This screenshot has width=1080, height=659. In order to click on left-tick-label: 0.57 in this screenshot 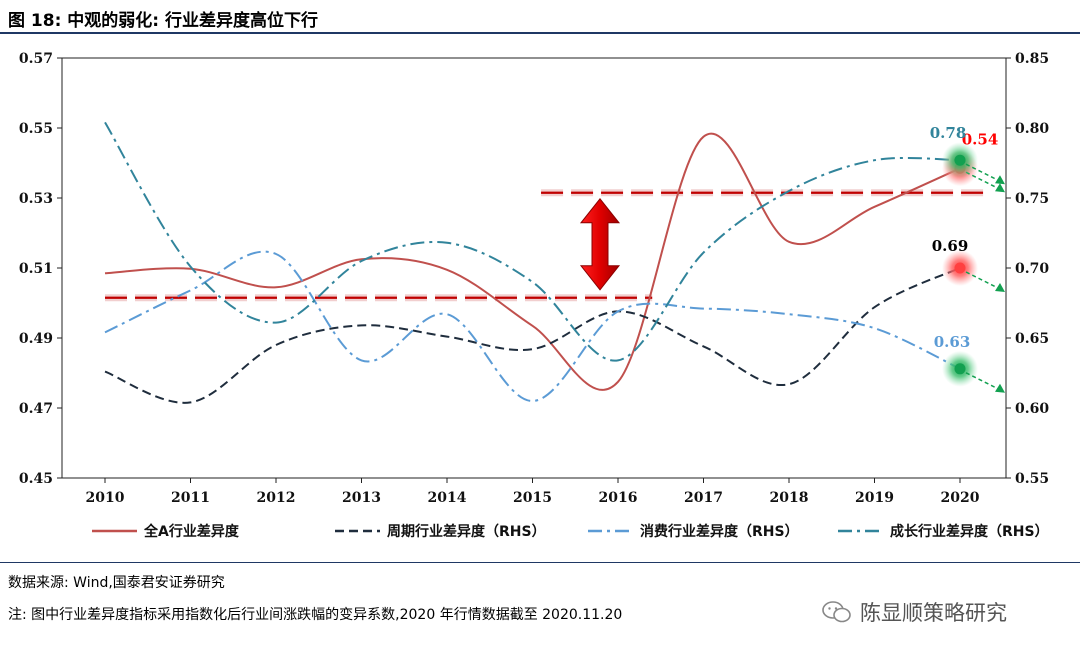, I will do `click(36, 59)`.